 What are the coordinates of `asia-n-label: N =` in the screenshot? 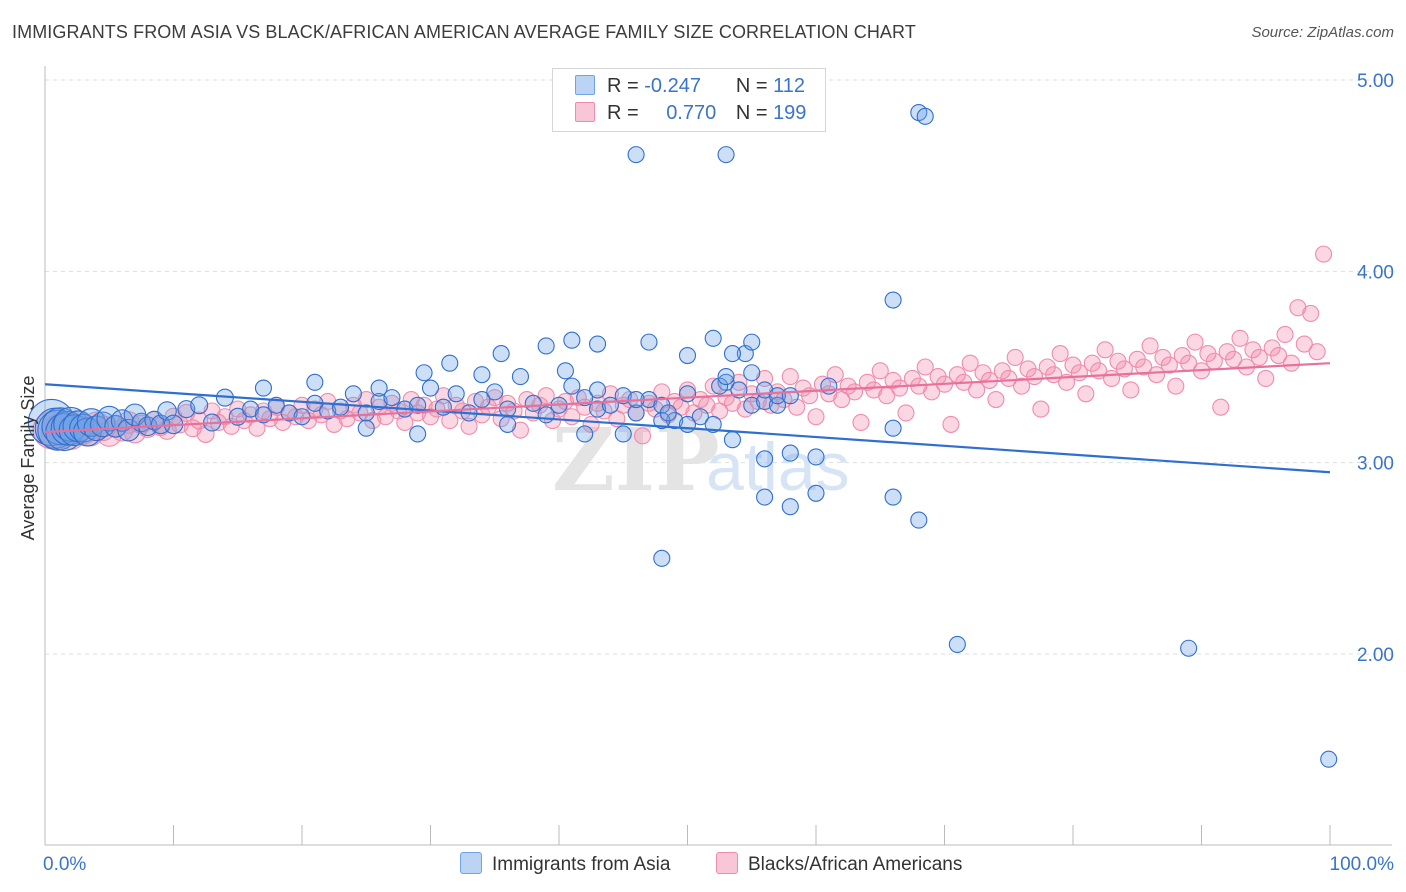 It's located at (751, 86).